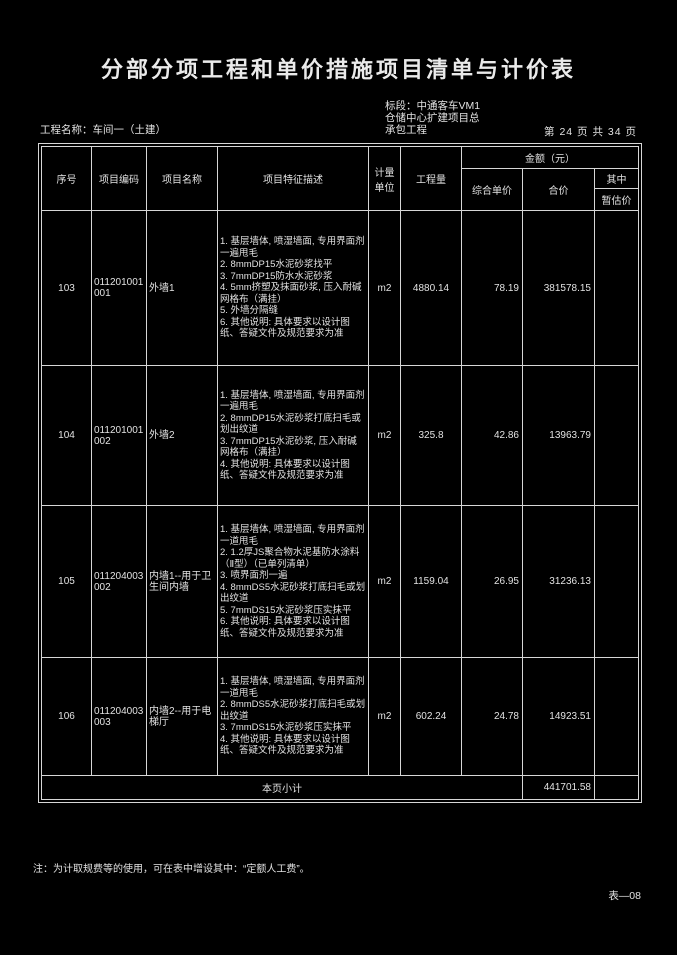 Image resolution: width=677 pixels, height=955 pixels. I want to click on header-row-1: 序号 项目编码 项目名称 项目特征描述 计量单位 工程量 金额（元）, so click(340, 178).